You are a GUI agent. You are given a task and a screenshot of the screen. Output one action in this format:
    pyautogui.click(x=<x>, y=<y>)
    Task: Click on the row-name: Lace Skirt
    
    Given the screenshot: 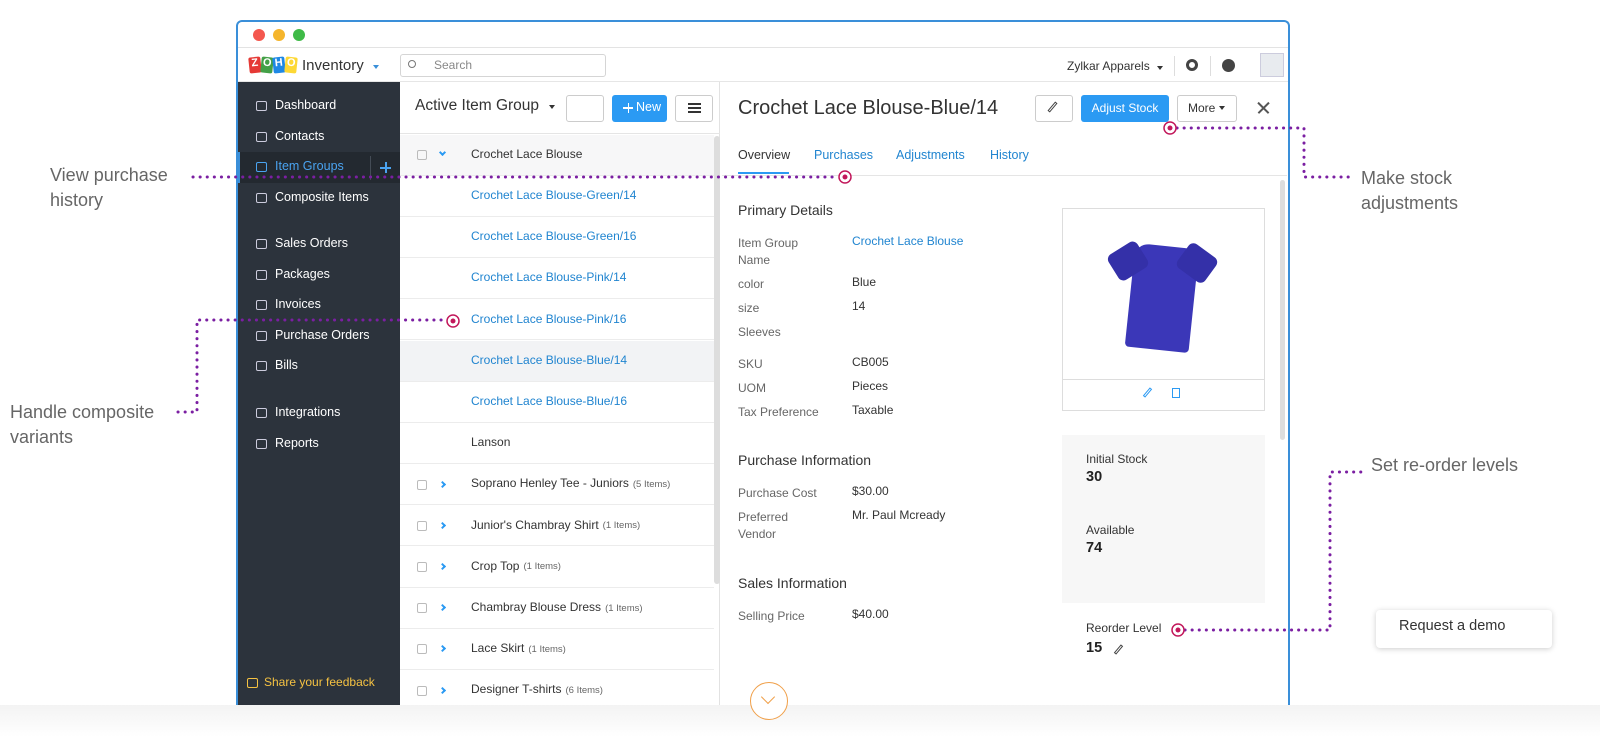 What is the action you would take?
    pyautogui.click(x=498, y=648)
    